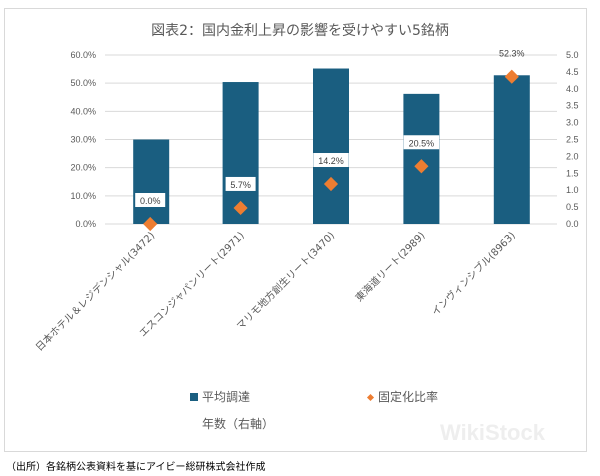  I want to click on left-tick-label: 40.0%, so click(83, 111).